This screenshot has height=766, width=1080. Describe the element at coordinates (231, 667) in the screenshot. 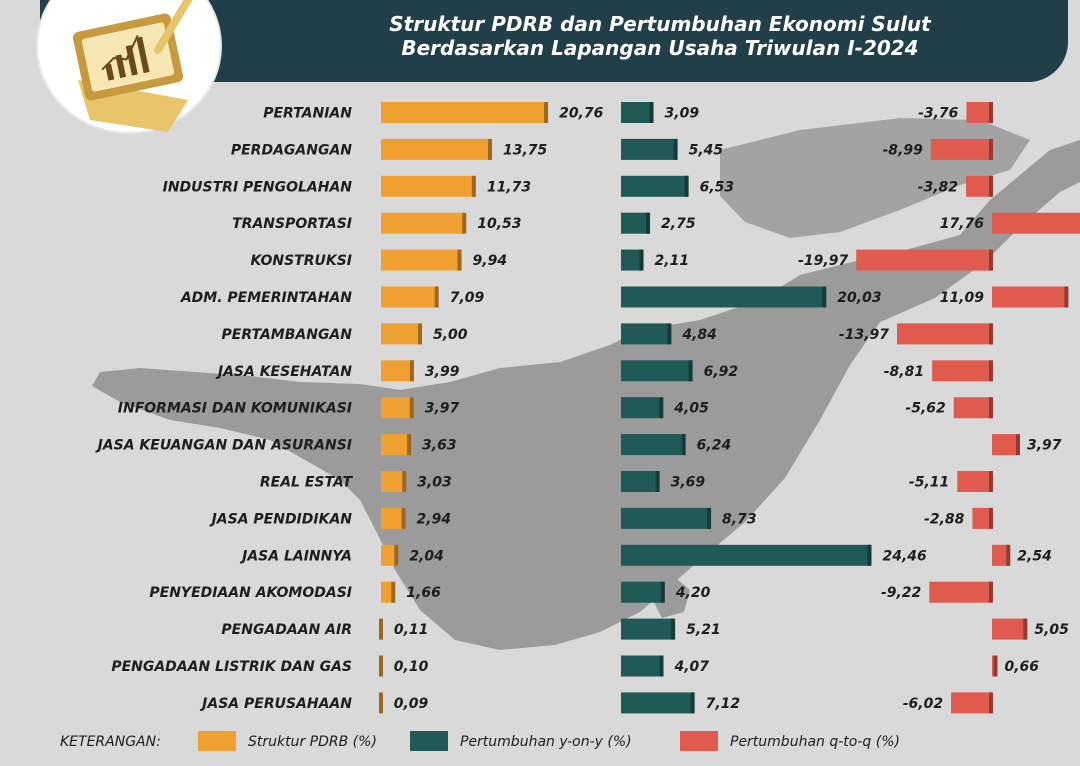

I see `category-label: PENGADAAN LISTRIK DAN GAS` at that location.